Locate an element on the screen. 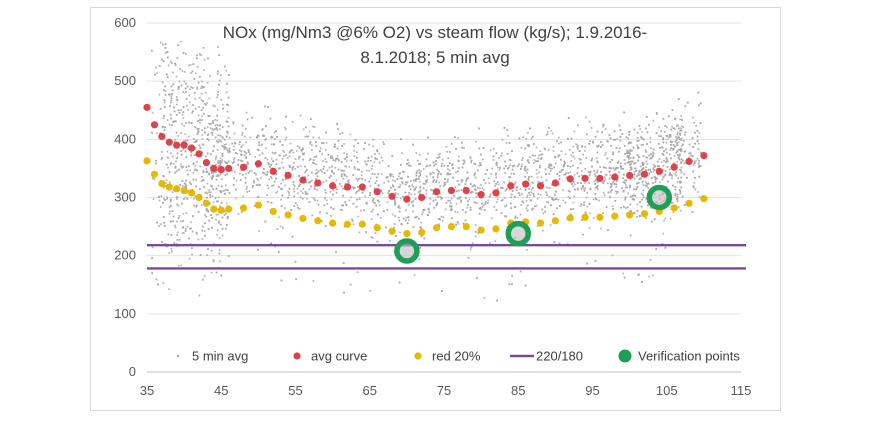 The image size is (870, 421). legend-verification-points: Verification points is located at coordinates (679, 356).